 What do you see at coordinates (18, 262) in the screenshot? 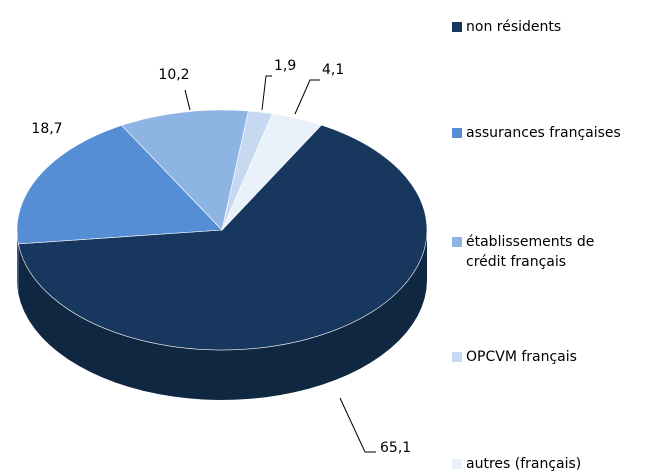
I see `slice-side` at bounding box center [18, 262].